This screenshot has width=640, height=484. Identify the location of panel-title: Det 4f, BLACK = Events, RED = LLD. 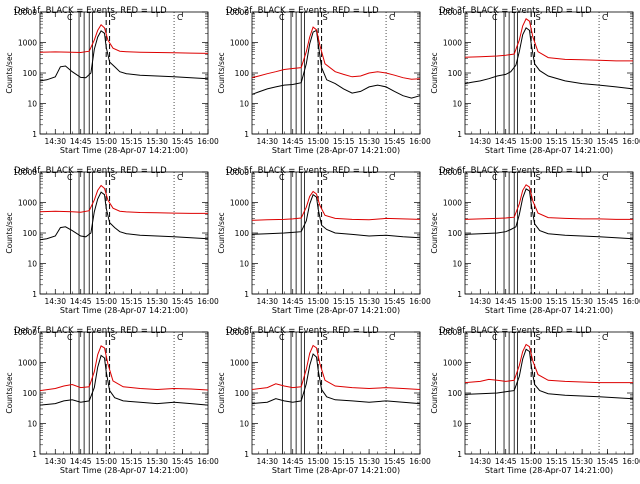
(90, 171).